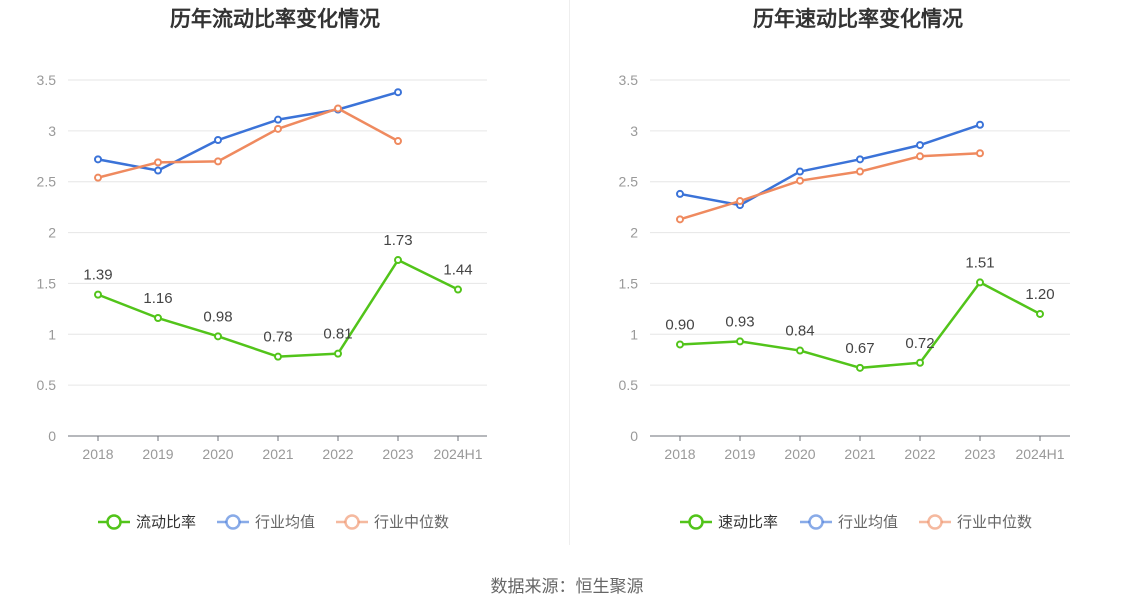 The width and height of the screenshot is (1134, 612). Describe the element at coordinates (679, 324) in the screenshot. I see `data-label: 0.90` at that location.